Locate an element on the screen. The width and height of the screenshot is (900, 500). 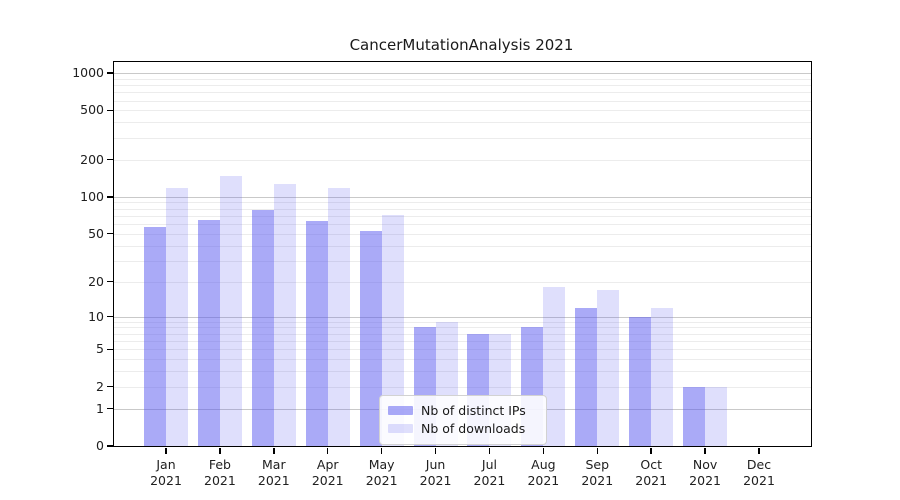
y-tick-label: 500 is located at coordinates (92, 110).